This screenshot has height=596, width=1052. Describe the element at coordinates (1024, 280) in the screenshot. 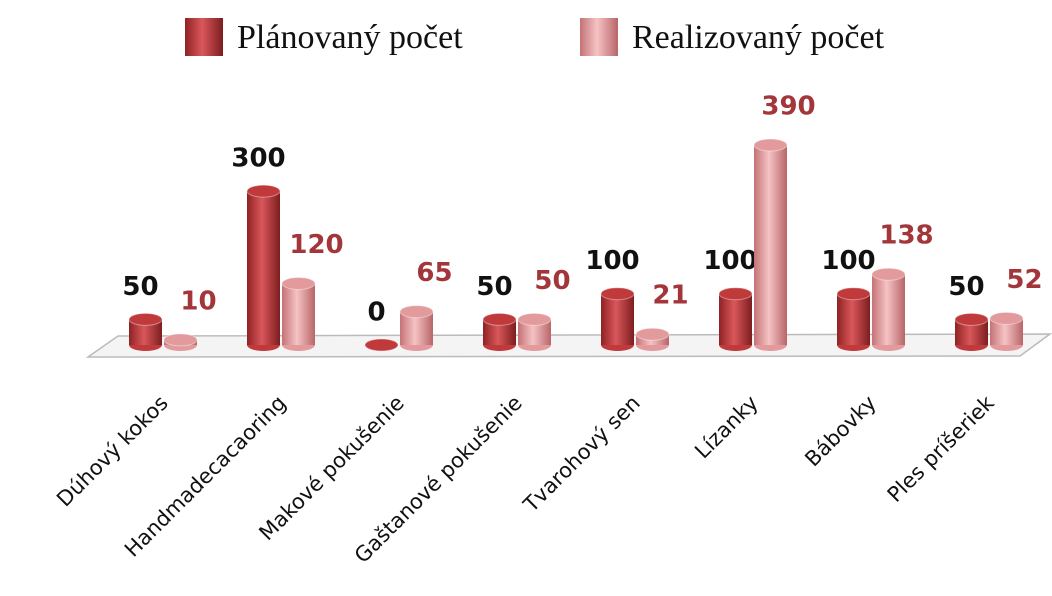

I see `value-label: 52` at that location.